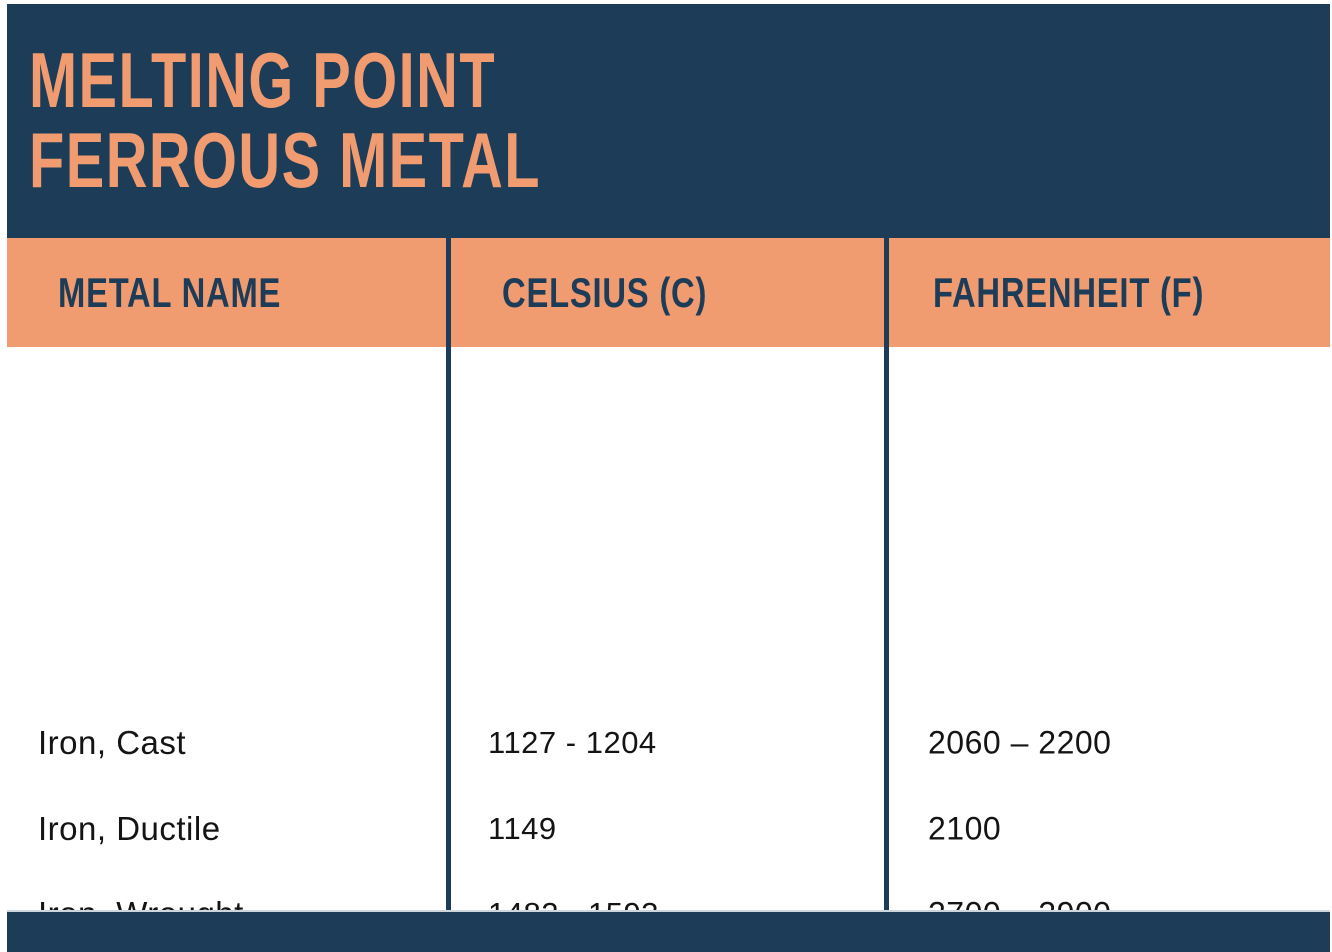 Image resolution: width=1332 pixels, height=952 pixels. I want to click on column-header-fahrenheit: FAHRENHEIT (F), so click(1069, 292).